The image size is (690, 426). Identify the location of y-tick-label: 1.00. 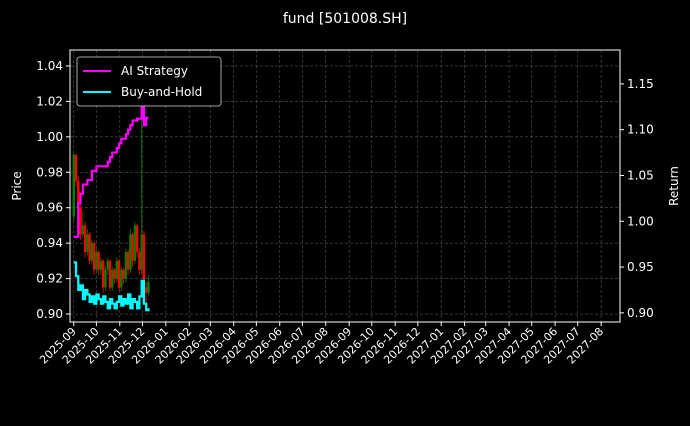
(49, 137).